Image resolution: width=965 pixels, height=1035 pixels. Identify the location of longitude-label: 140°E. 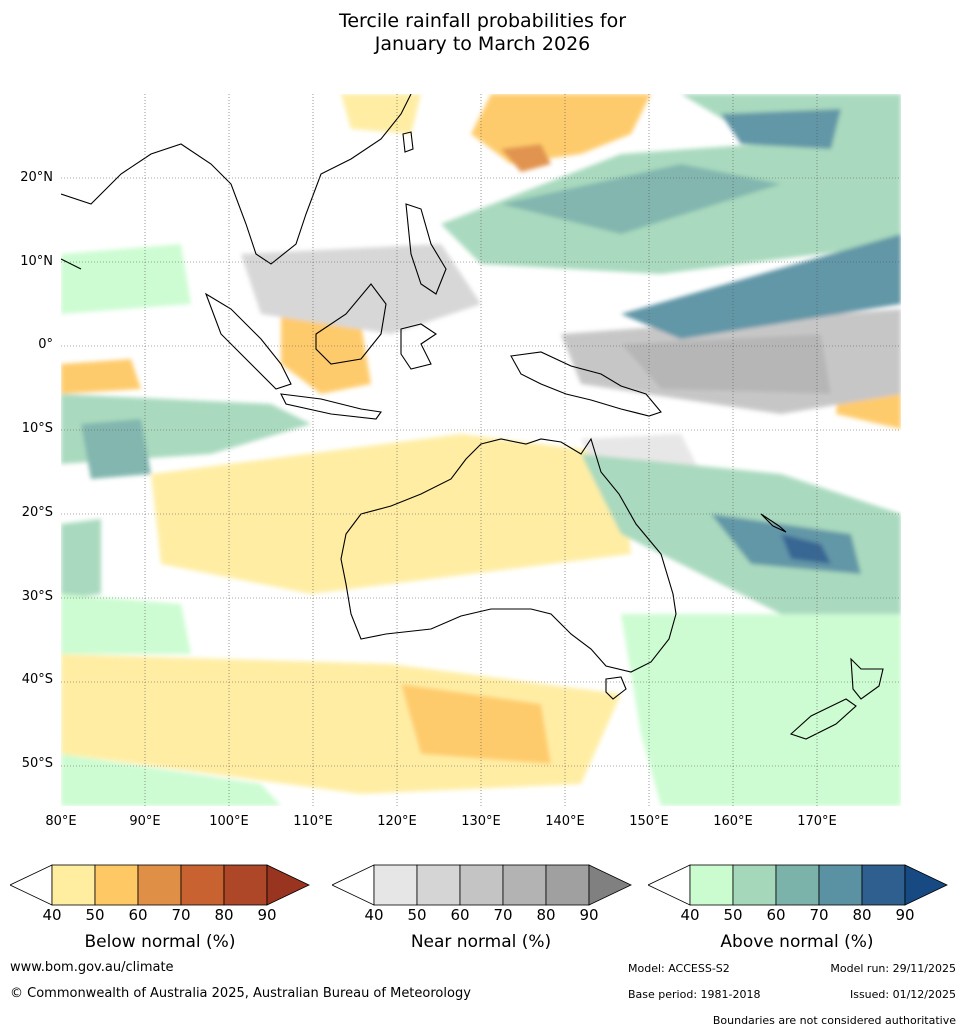
(565, 821).